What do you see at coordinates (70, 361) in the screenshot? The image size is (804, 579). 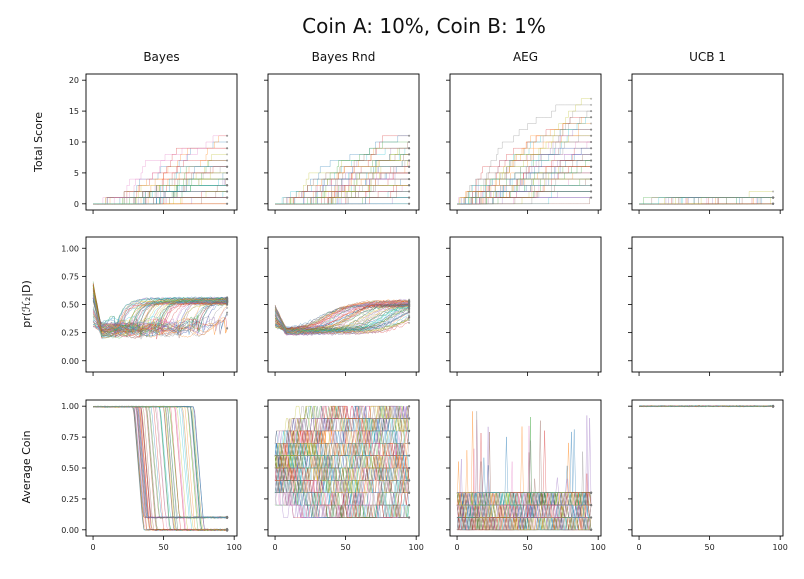 I see `y-tick-label: 0.00` at bounding box center [70, 361].